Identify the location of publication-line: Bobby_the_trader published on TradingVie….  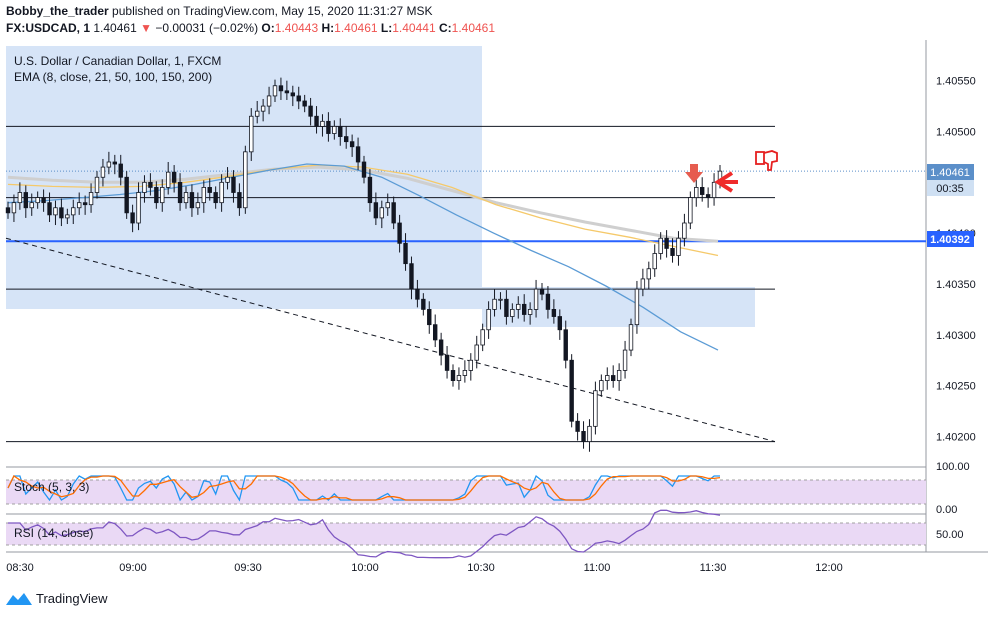
(219, 11).